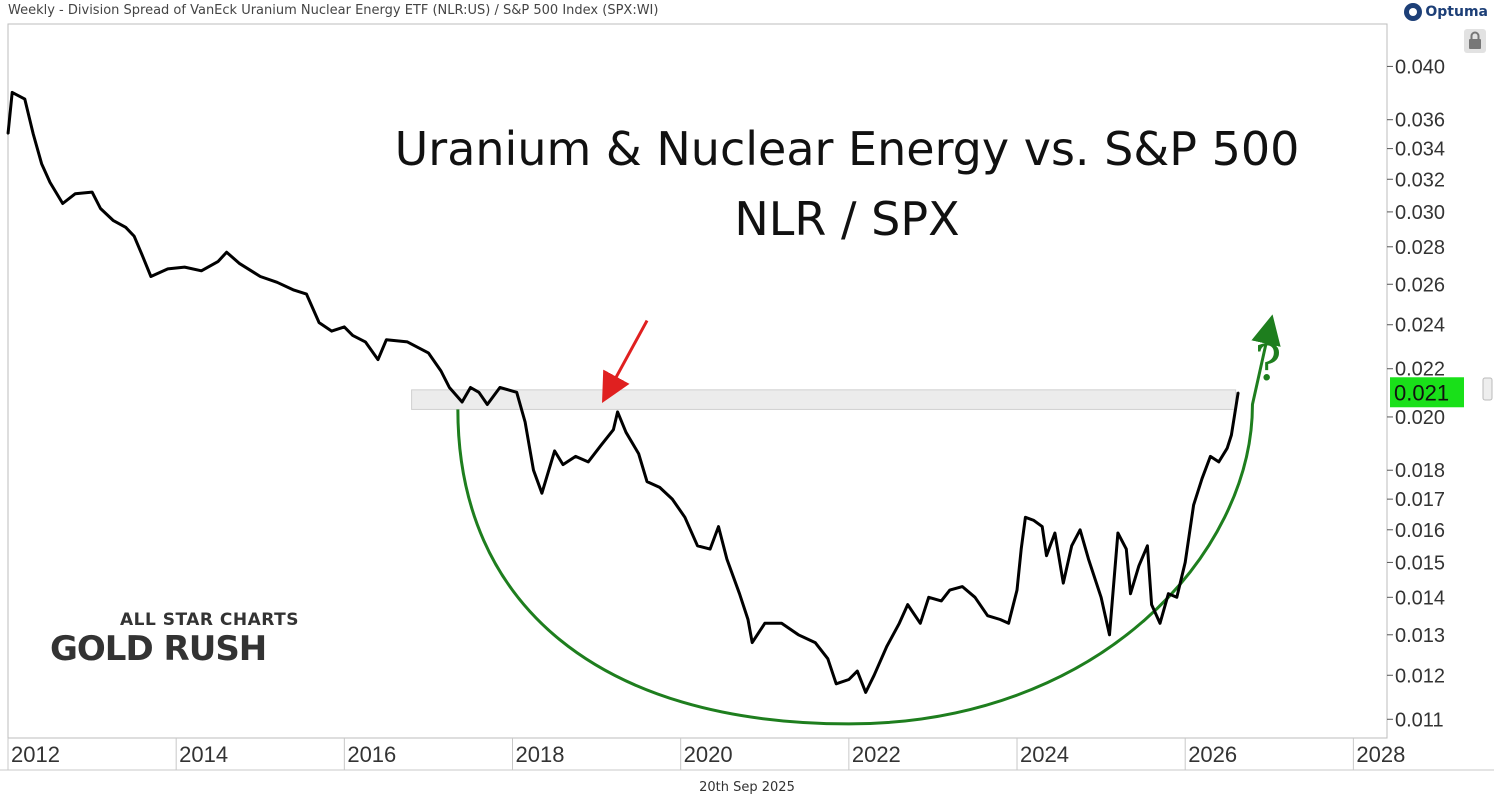 Image resolution: width=1494 pixels, height=804 pixels. Describe the element at coordinates (1420, 285) in the screenshot. I see `y-tick-label: 0.026` at that location.